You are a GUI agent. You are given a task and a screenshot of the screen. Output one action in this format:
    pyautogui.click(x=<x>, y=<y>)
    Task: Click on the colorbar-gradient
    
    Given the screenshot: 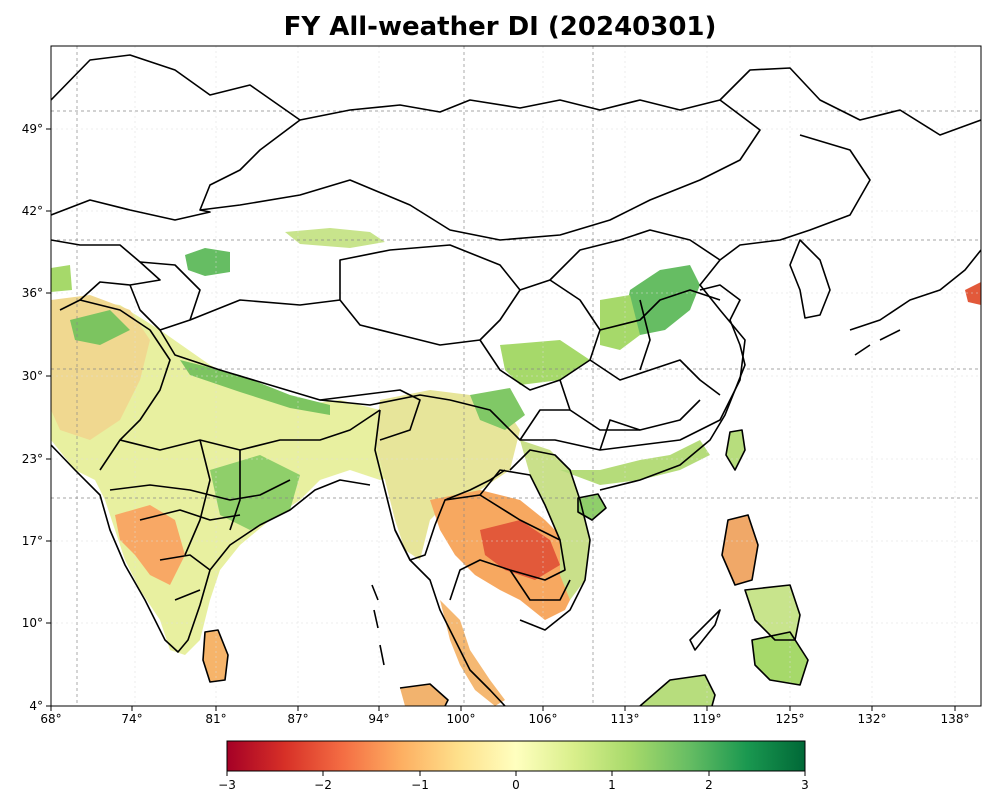 What is the action you would take?
    pyautogui.click(x=516, y=756)
    